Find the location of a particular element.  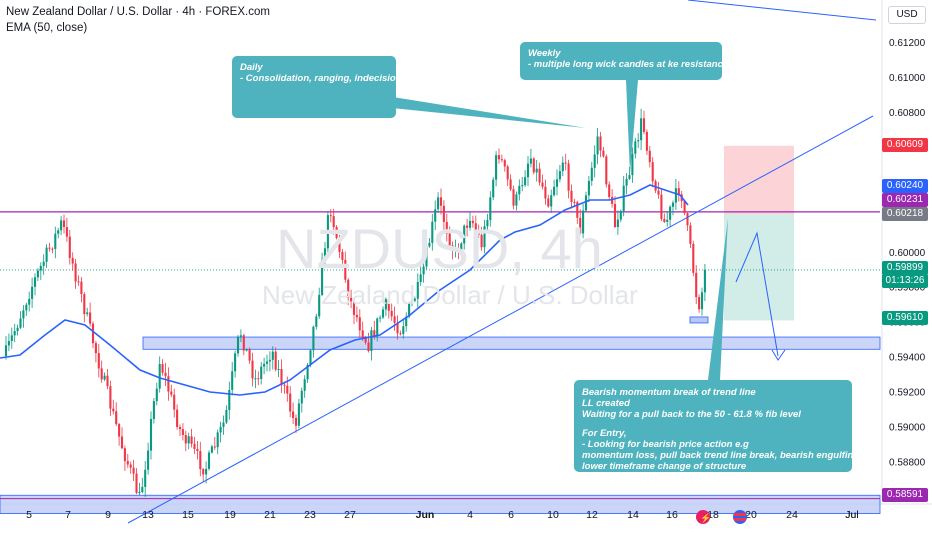

take-profit-zone is located at coordinates (759, 267).